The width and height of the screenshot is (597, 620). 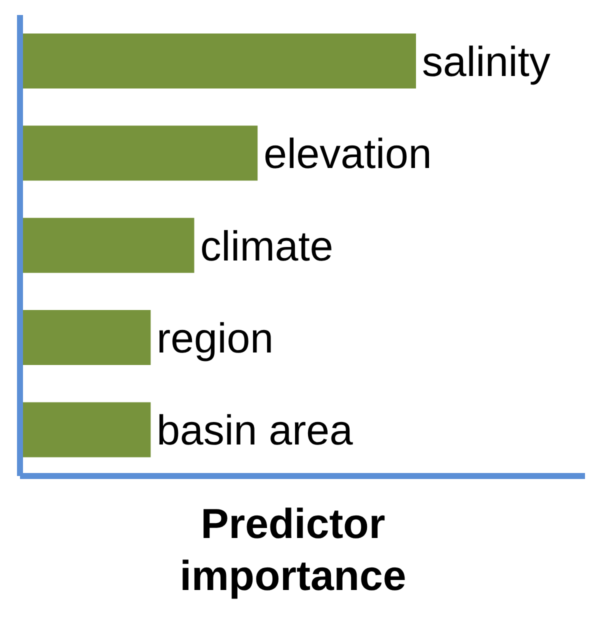 What do you see at coordinates (215, 338) in the screenshot?
I see `y-tick-label: region` at bounding box center [215, 338].